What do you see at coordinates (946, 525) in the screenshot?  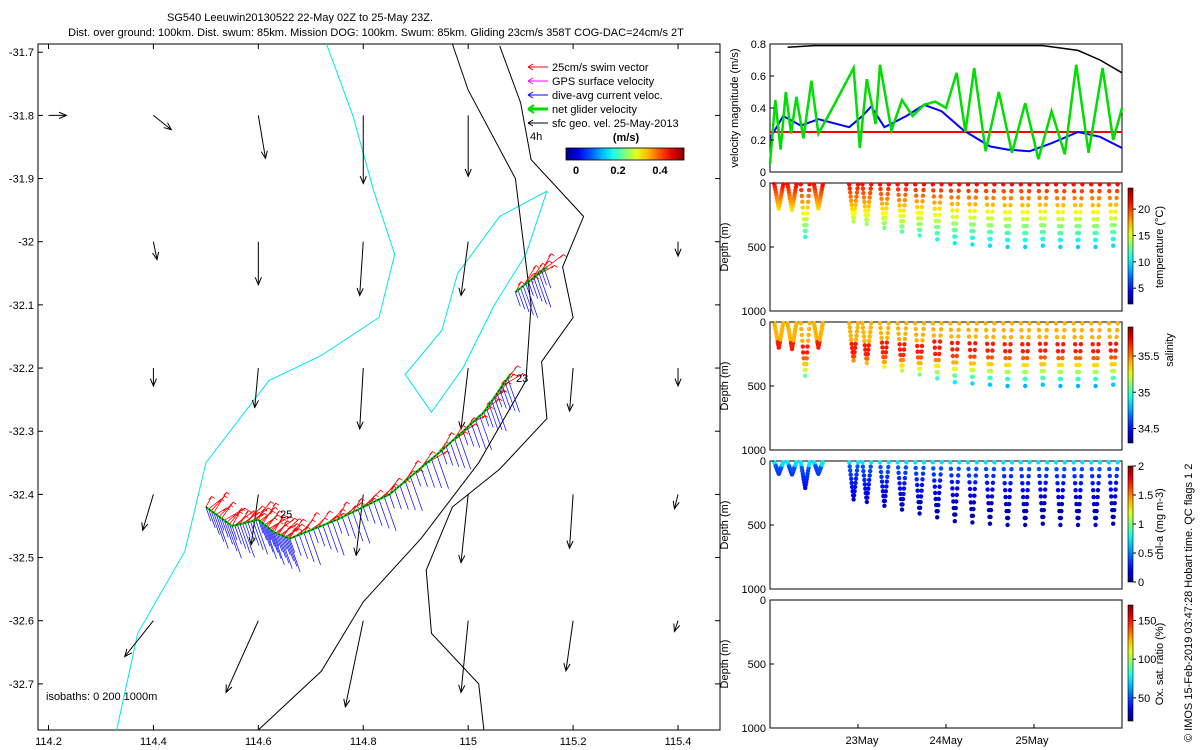 I see `chlorophyll-frame` at bounding box center [946, 525].